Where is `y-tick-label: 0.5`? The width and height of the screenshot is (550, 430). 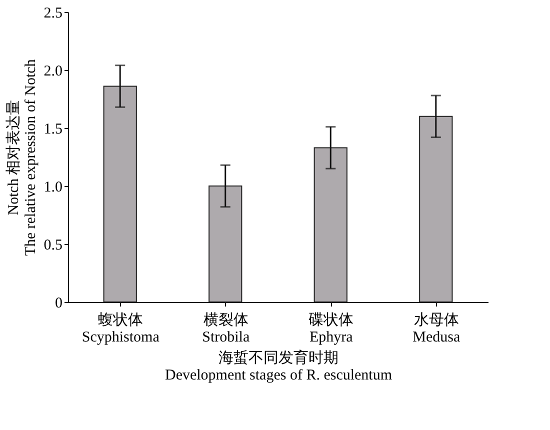 y-tick-label: 0.5 is located at coordinates (53, 246).